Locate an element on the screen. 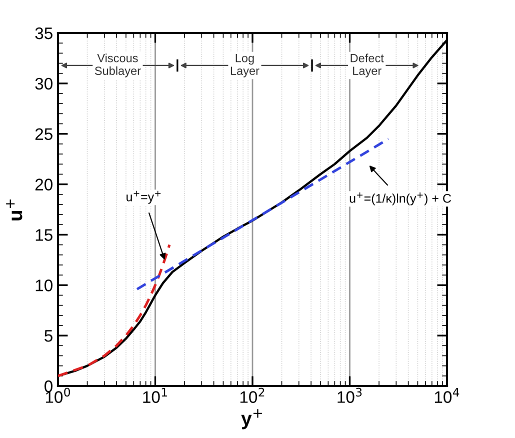  x-tick-label: 10$^{4}$ is located at coordinates (447, 395).